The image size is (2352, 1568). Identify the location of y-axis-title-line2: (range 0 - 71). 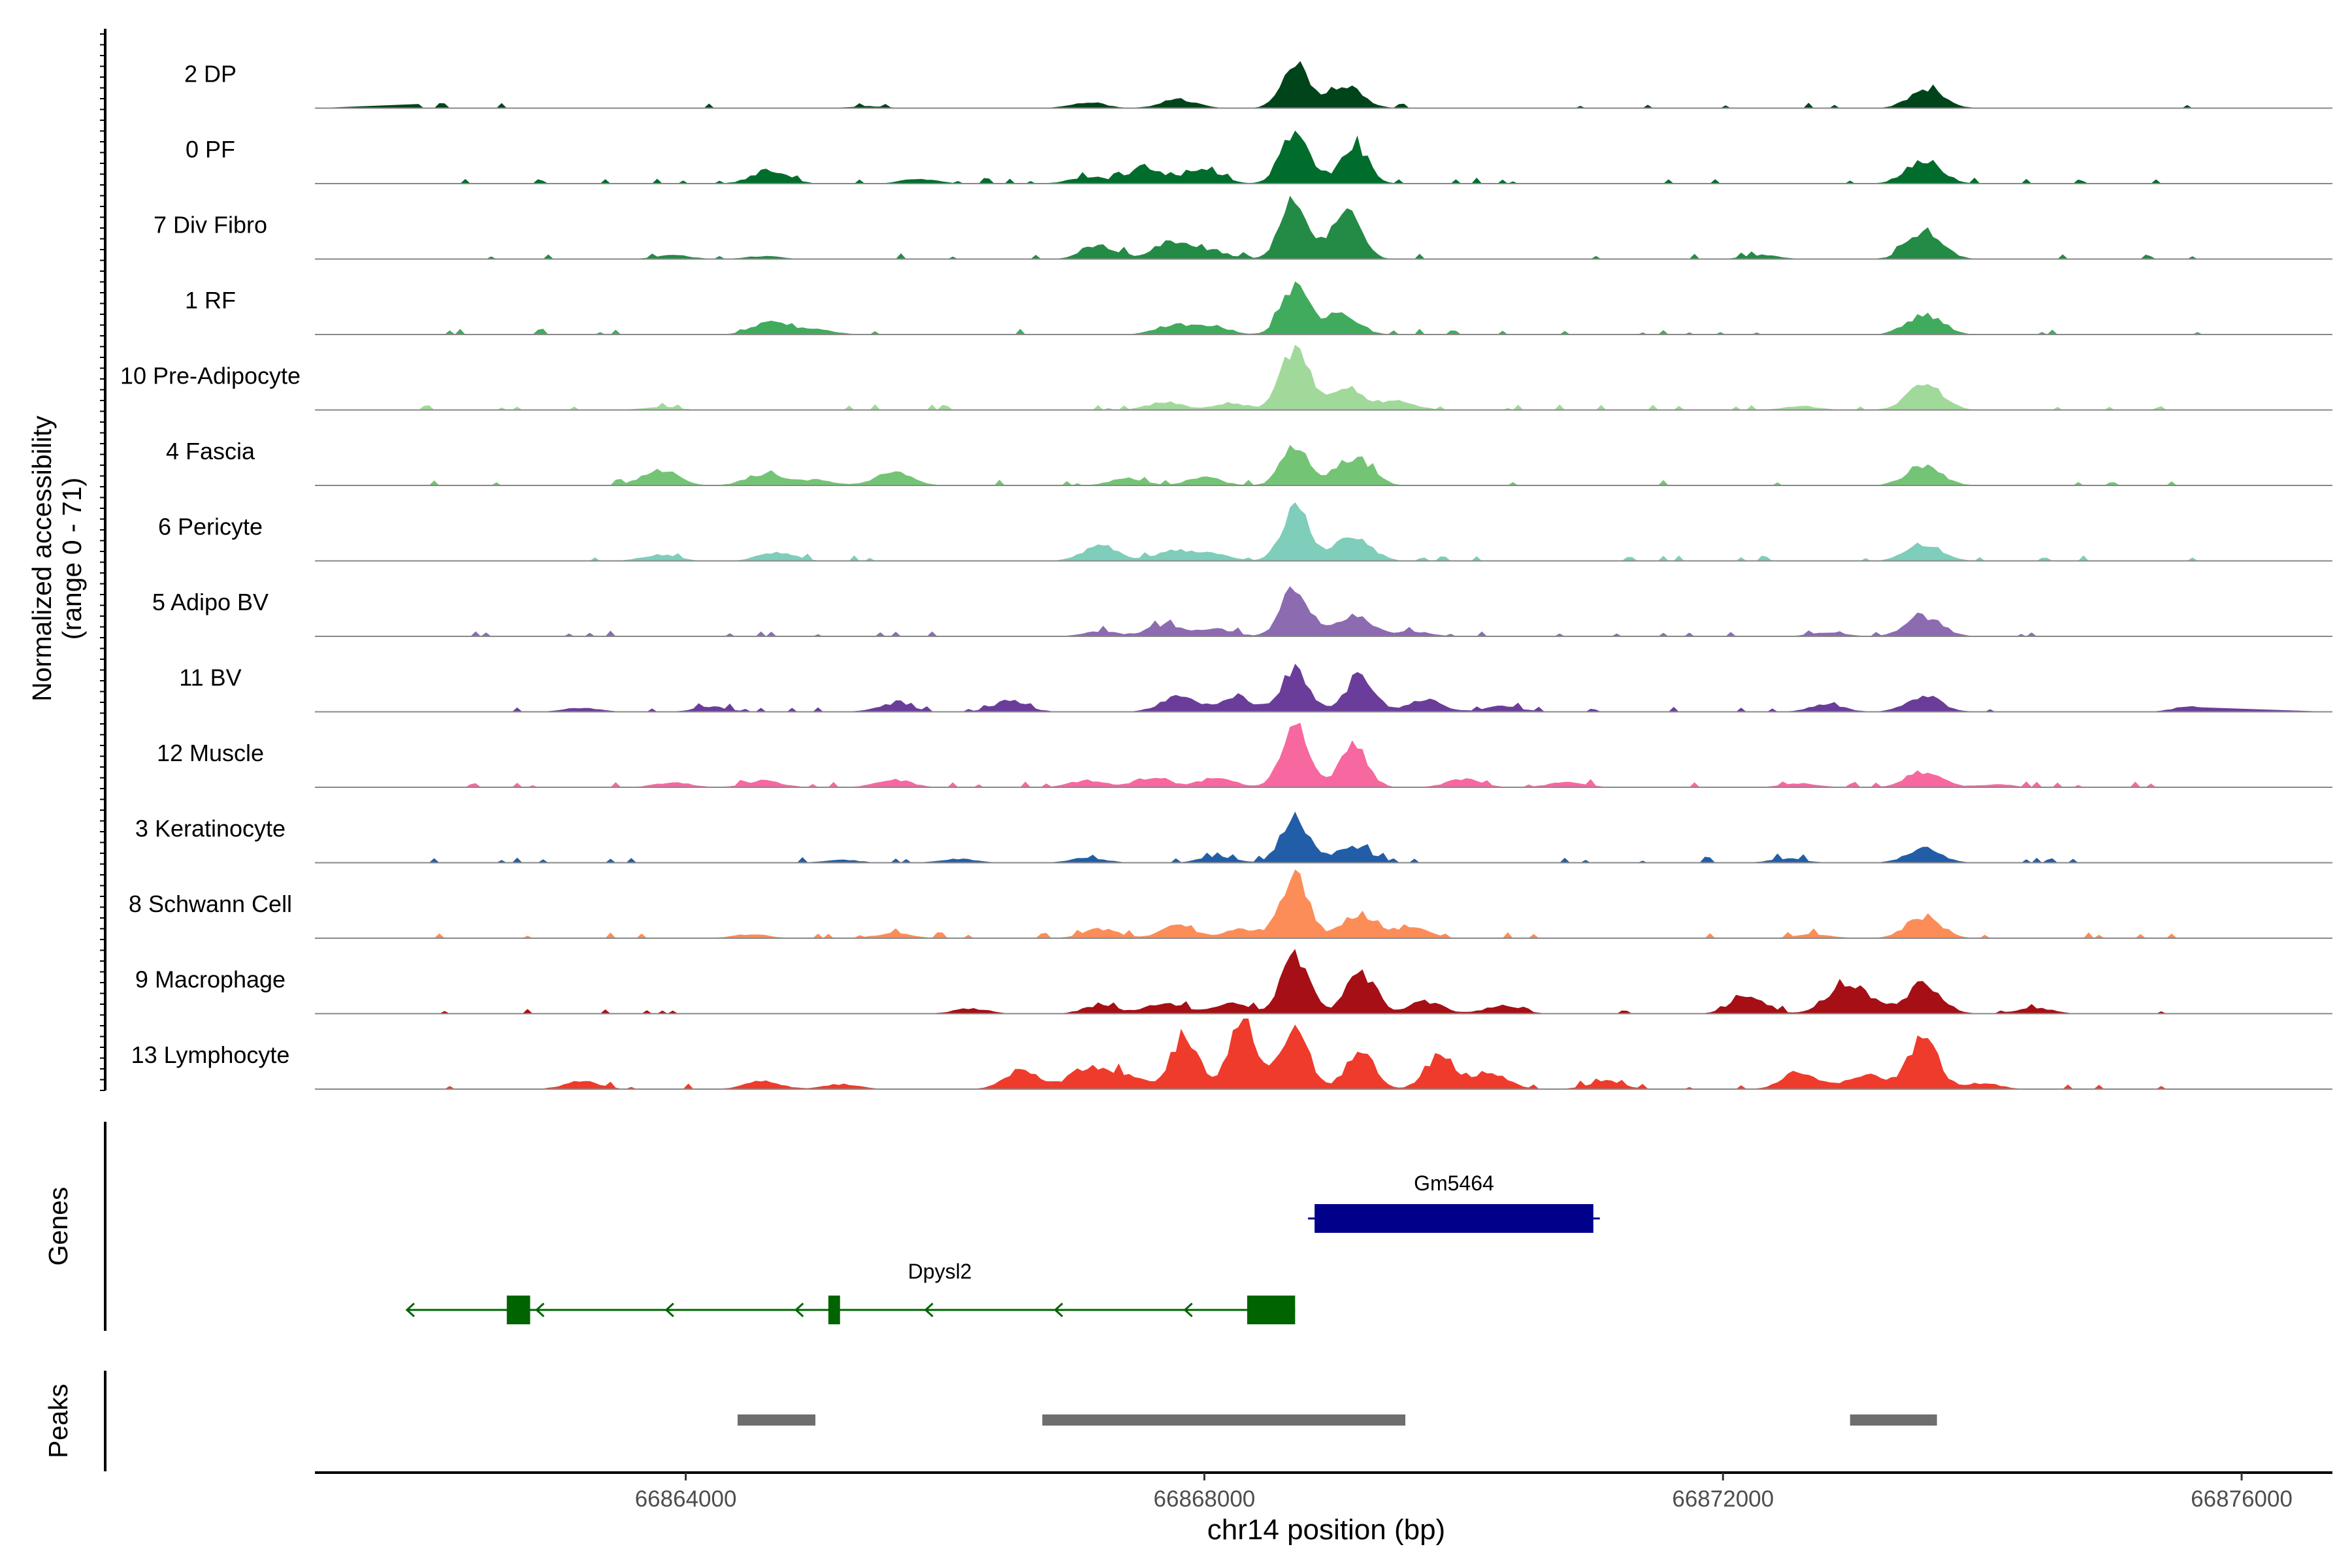
(72, 559).